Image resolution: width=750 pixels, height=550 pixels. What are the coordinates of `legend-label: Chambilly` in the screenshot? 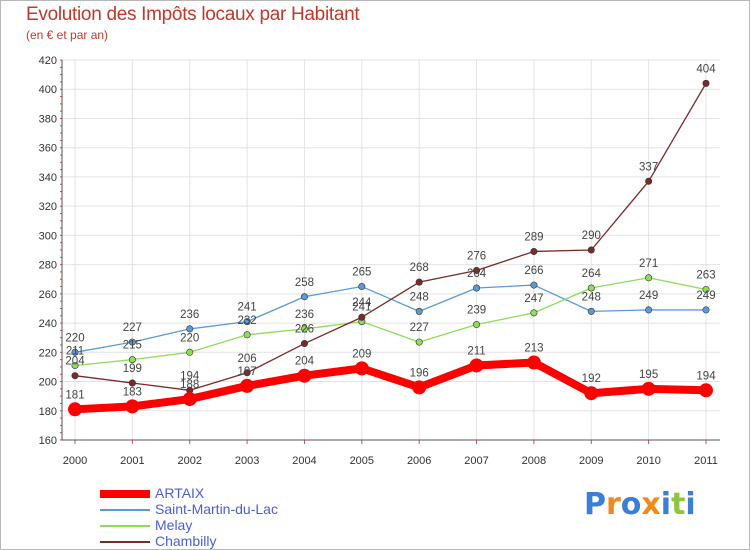 It's located at (186, 541).